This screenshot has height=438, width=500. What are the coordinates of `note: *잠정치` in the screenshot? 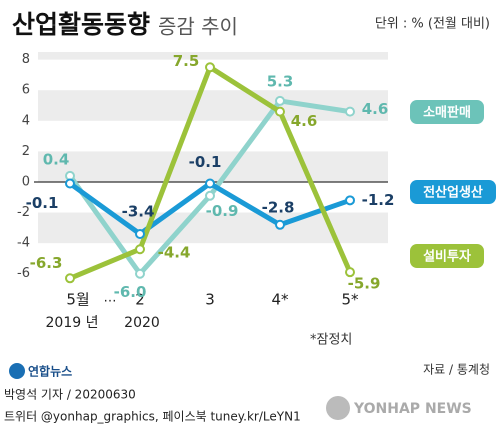 It's located at (331, 340).